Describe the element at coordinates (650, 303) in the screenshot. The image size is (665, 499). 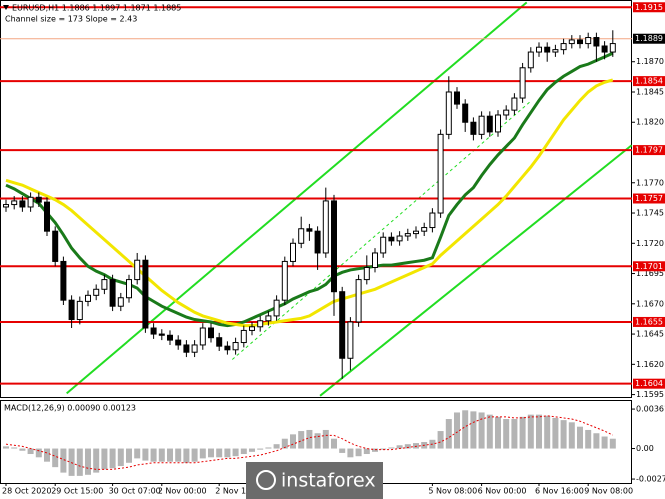
I see `y-tick-label: 1.1670` at that location.